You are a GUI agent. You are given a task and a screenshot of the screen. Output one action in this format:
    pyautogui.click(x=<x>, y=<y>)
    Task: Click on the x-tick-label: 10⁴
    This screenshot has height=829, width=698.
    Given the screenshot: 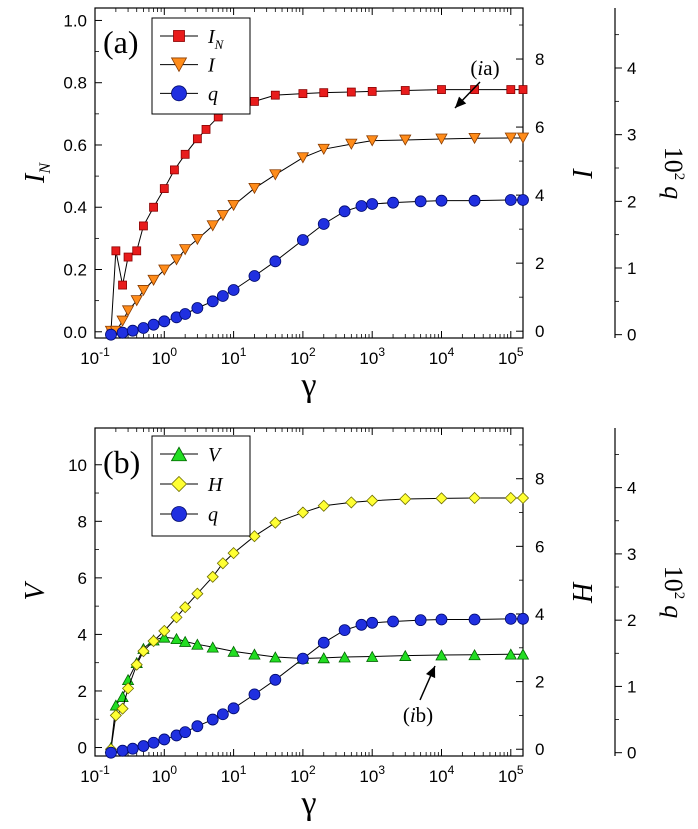 What is the action you would take?
    pyautogui.click(x=442, y=356)
    